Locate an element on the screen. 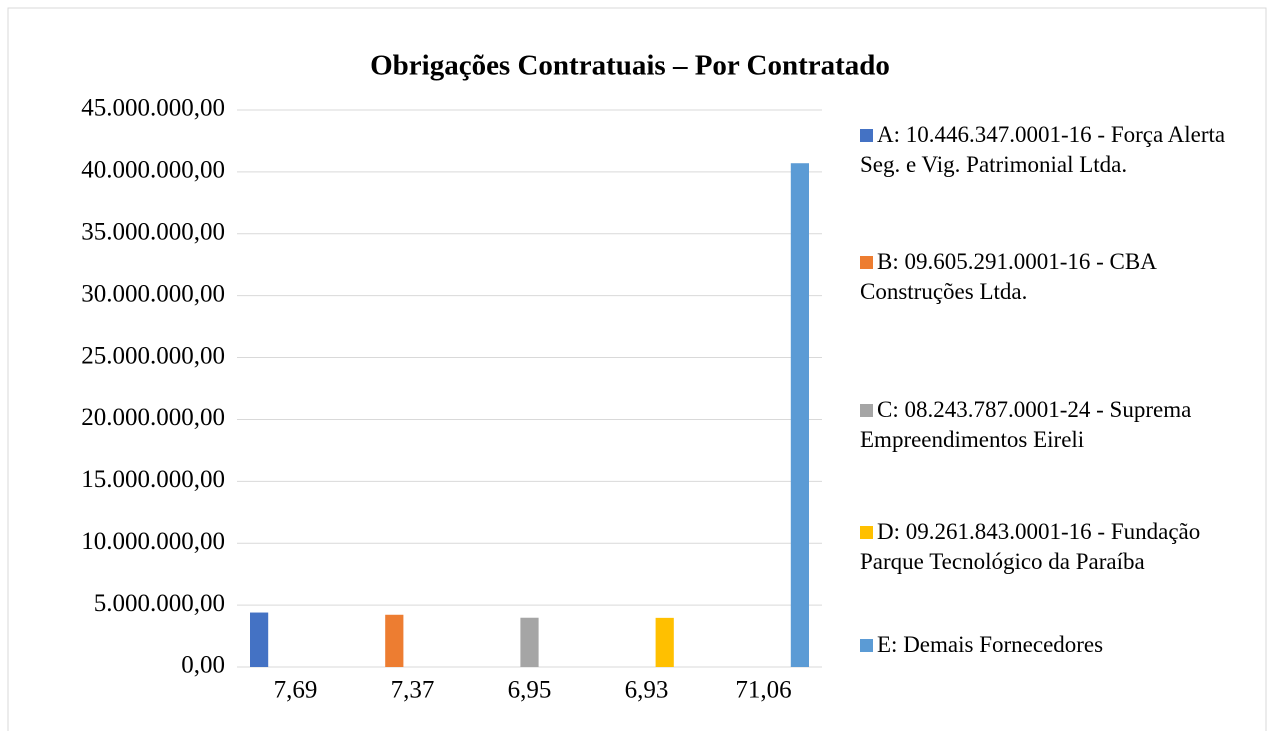 This screenshot has width=1269, height=731. x-tick-label: 7,37 is located at coordinates (413, 690).